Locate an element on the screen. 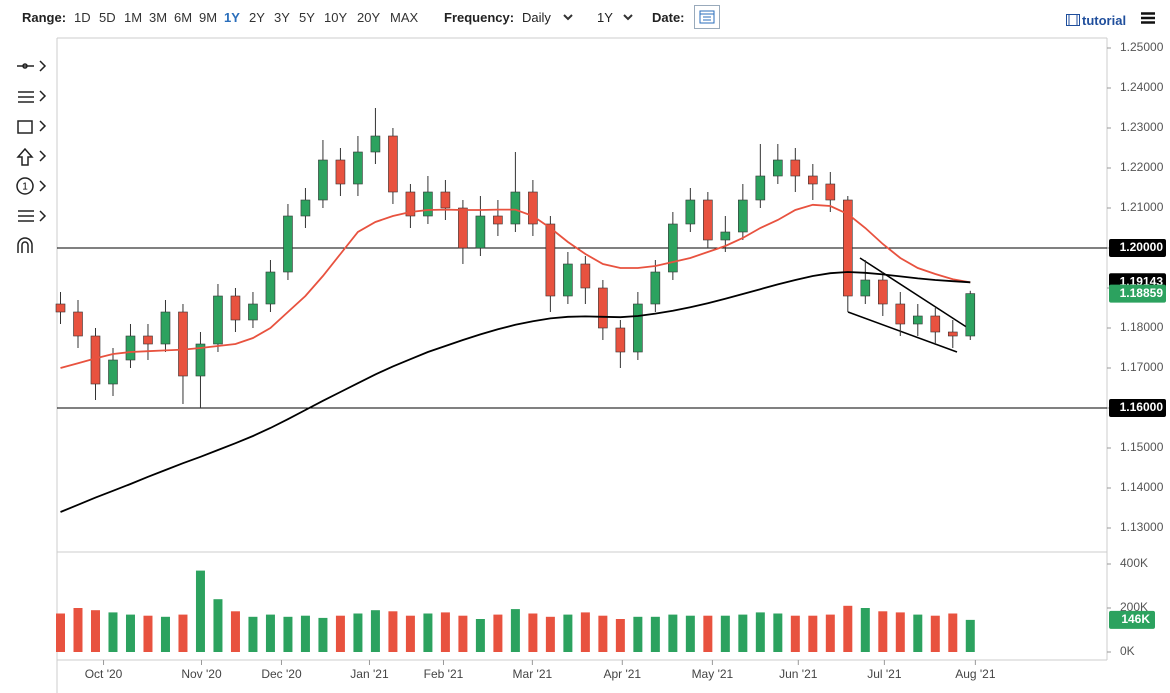 The image size is (1170, 693). x-tick-label: Mar '21 is located at coordinates (533, 674).